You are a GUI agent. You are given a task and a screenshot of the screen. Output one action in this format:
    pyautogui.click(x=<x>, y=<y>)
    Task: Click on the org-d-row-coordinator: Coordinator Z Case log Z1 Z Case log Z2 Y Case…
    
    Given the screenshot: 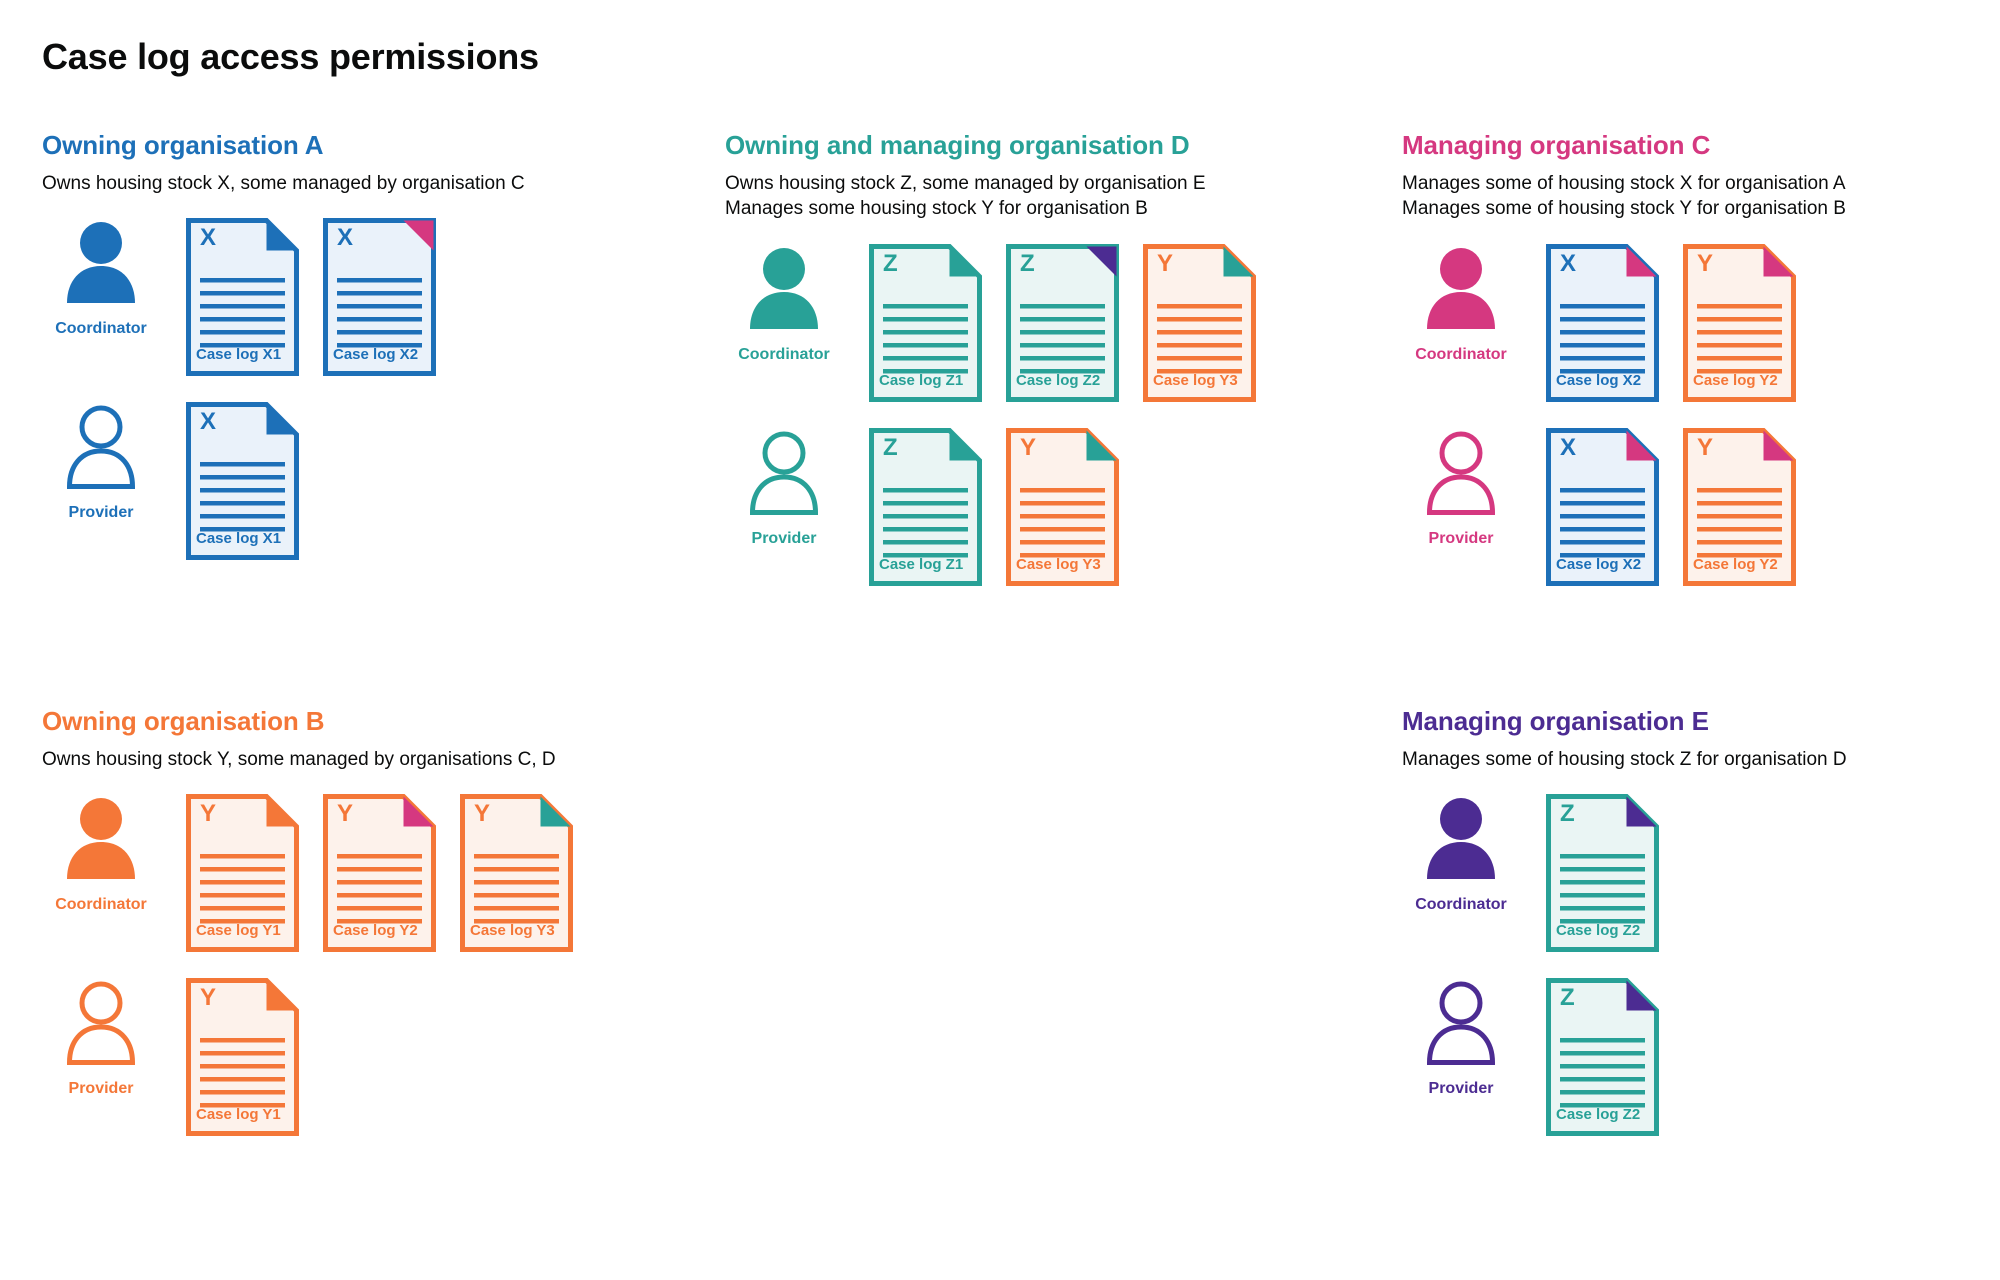 What is the action you would take?
    pyautogui.click(x=990, y=322)
    